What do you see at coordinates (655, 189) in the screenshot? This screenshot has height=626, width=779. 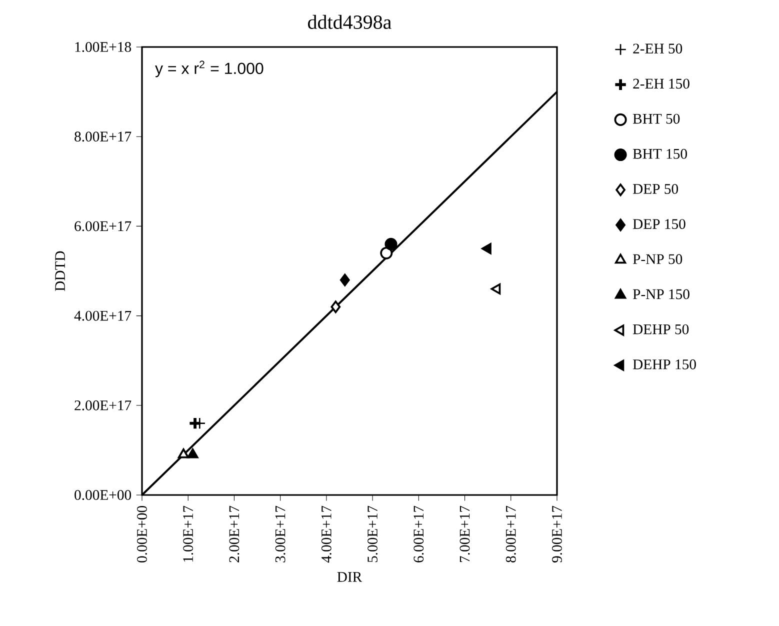 I see `legend-label: DEP 50` at bounding box center [655, 189].